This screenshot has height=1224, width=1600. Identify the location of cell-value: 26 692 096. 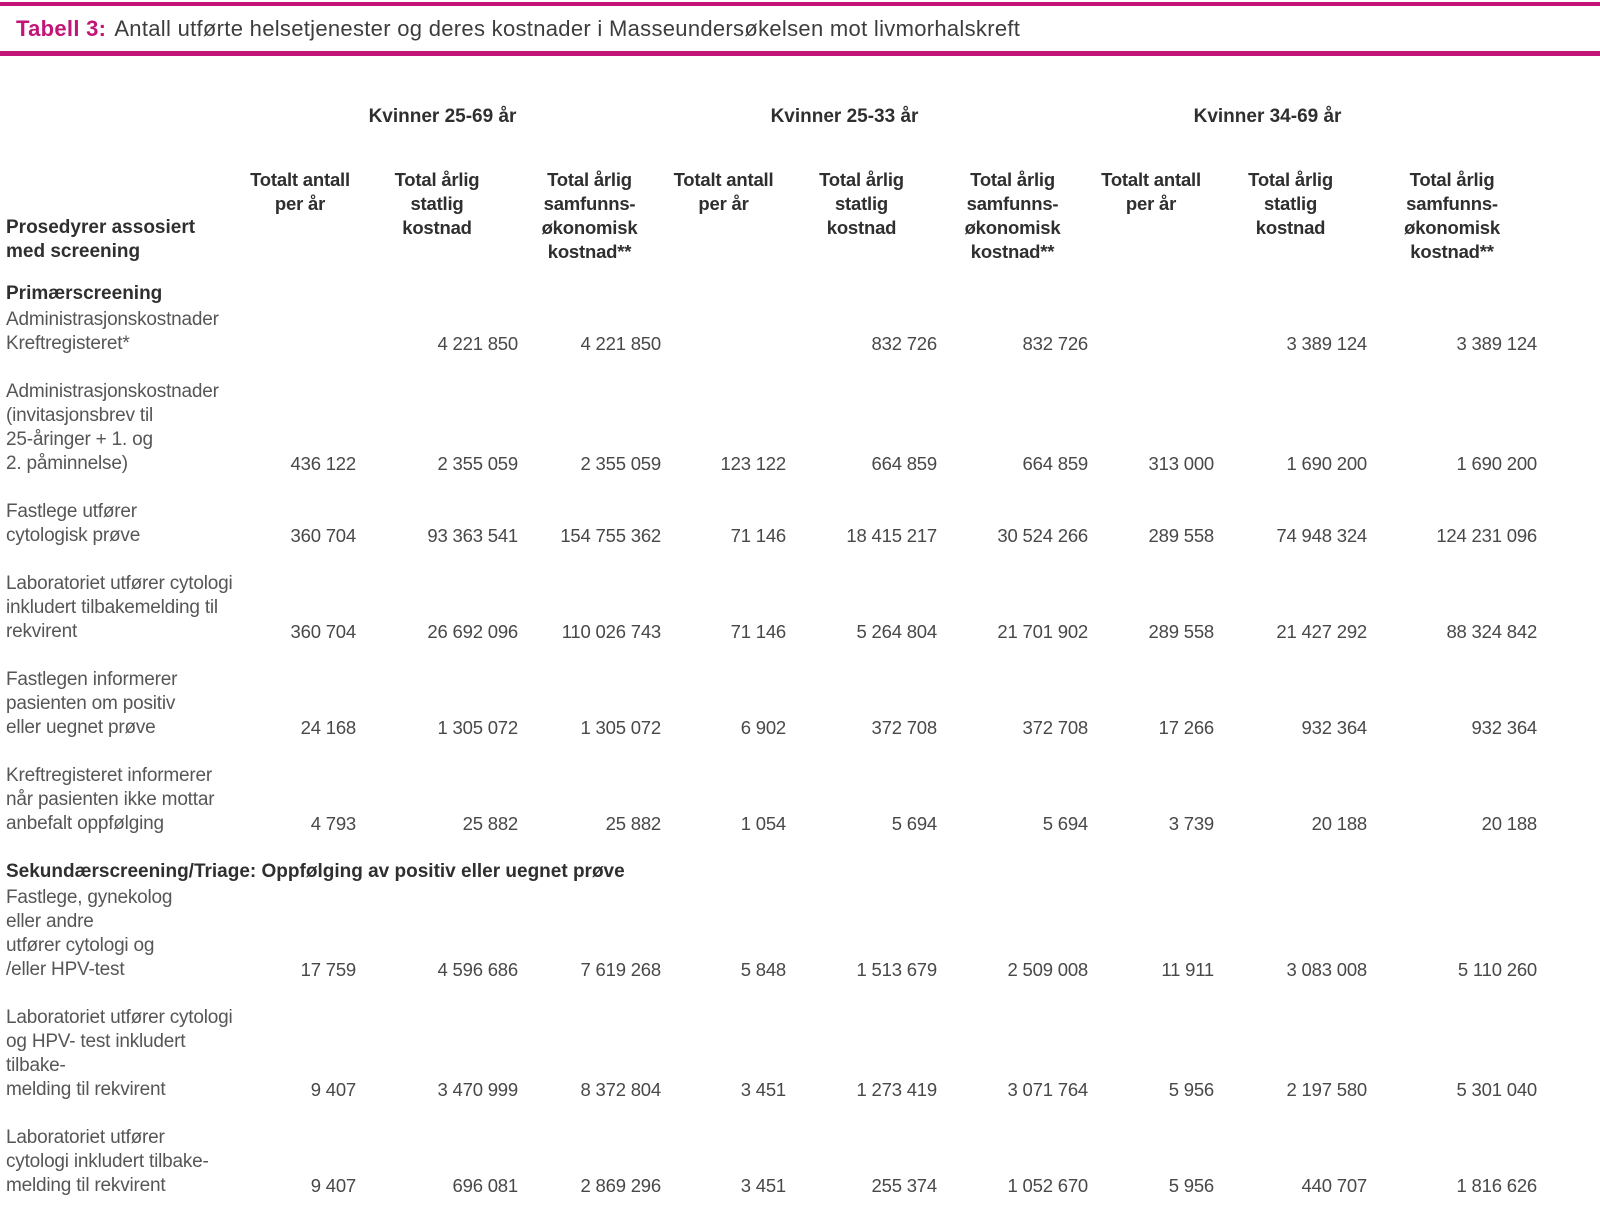
(472, 631).